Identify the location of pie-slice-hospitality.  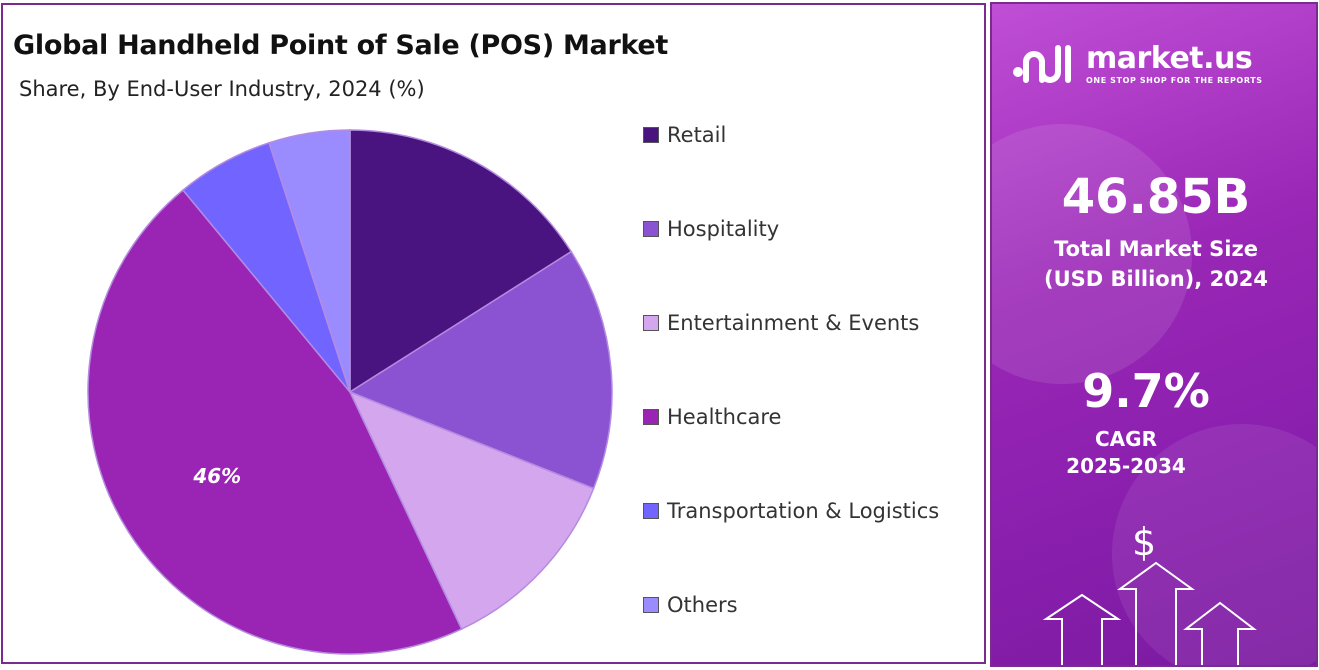
(480, 370).